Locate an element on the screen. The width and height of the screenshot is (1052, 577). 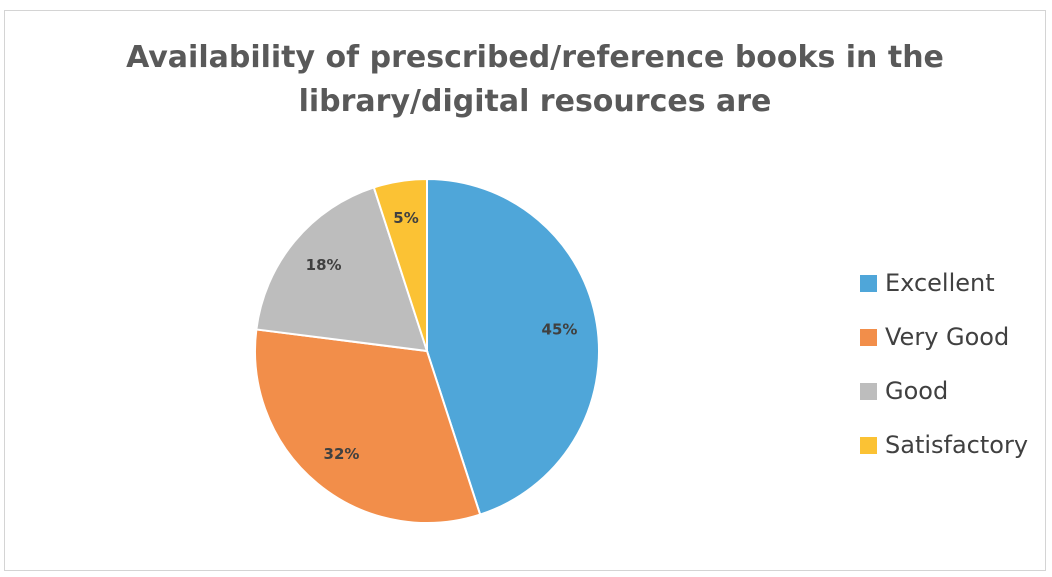
legend-item-excellent: Excellent is located at coordinates (944, 283).